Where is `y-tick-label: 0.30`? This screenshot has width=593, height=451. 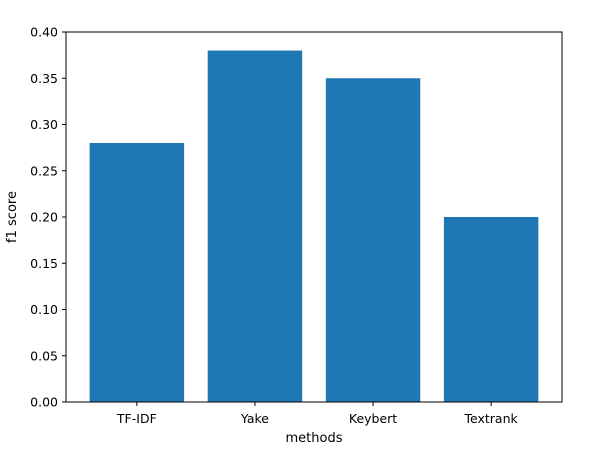
y-tick-label: 0.30 is located at coordinates (44, 124).